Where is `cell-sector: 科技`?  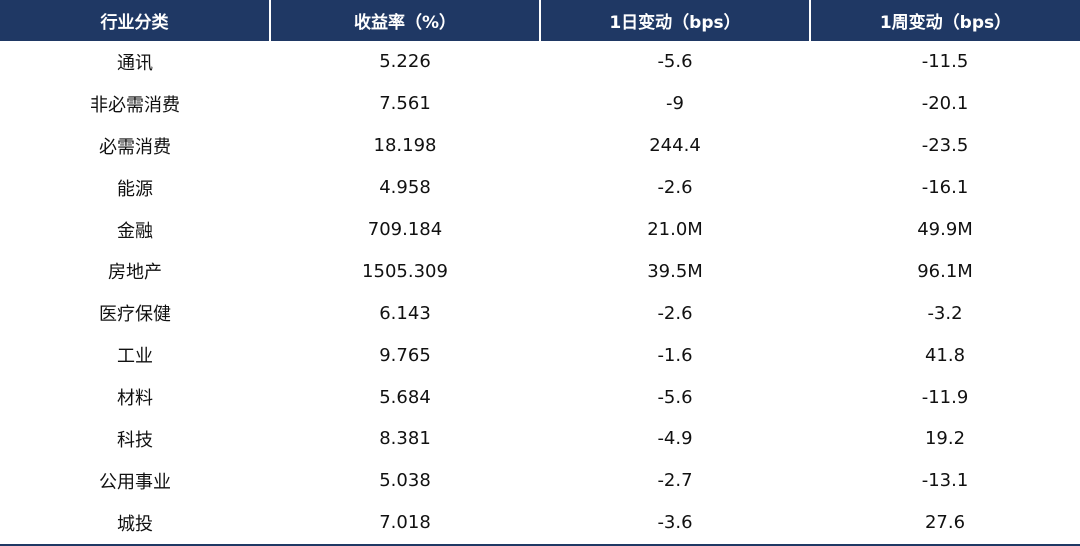
cell-sector: 科技 is located at coordinates (135, 440).